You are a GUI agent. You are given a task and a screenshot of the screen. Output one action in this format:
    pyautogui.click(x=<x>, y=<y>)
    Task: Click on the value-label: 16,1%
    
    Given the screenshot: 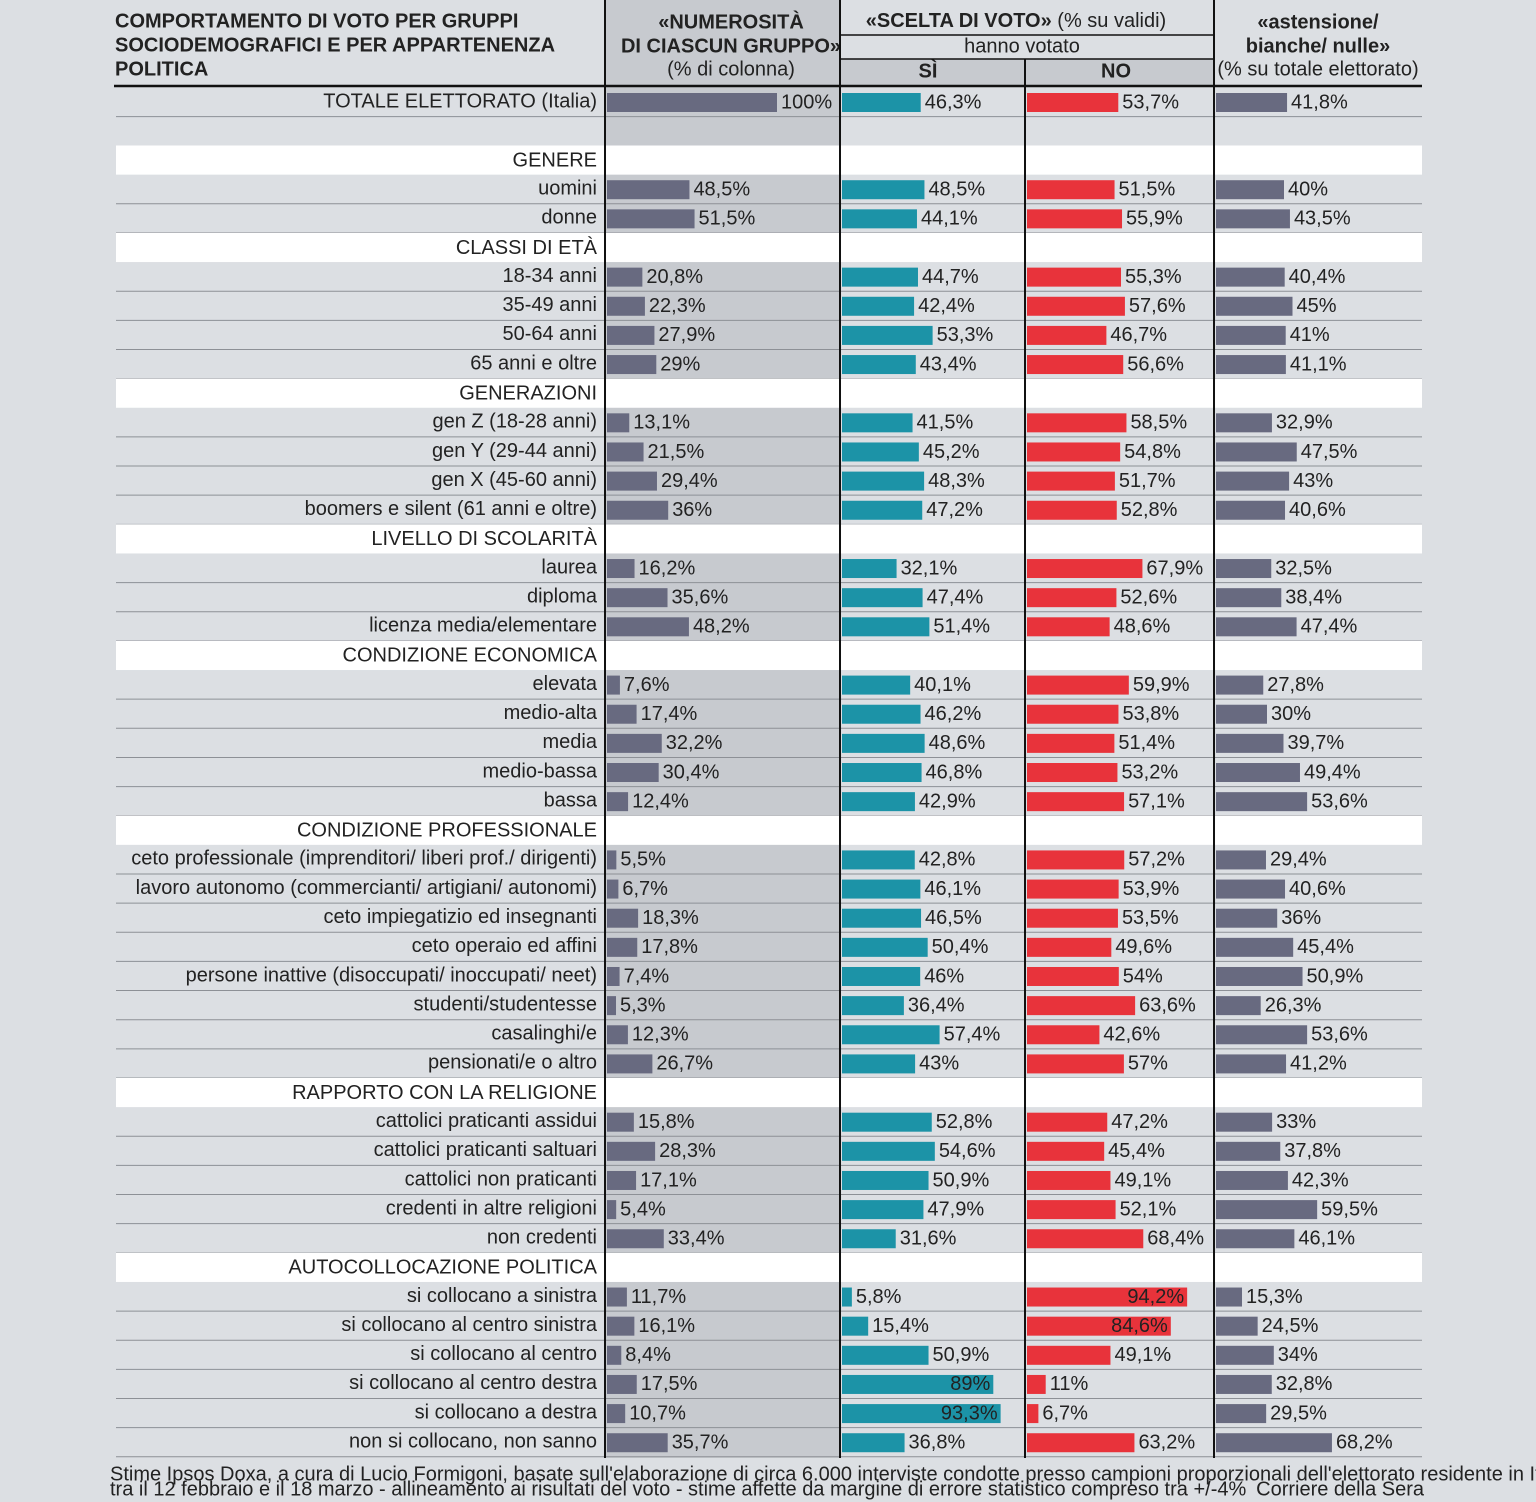 What is the action you would take?
    pyautogui.click(x=666, y=1326)
    